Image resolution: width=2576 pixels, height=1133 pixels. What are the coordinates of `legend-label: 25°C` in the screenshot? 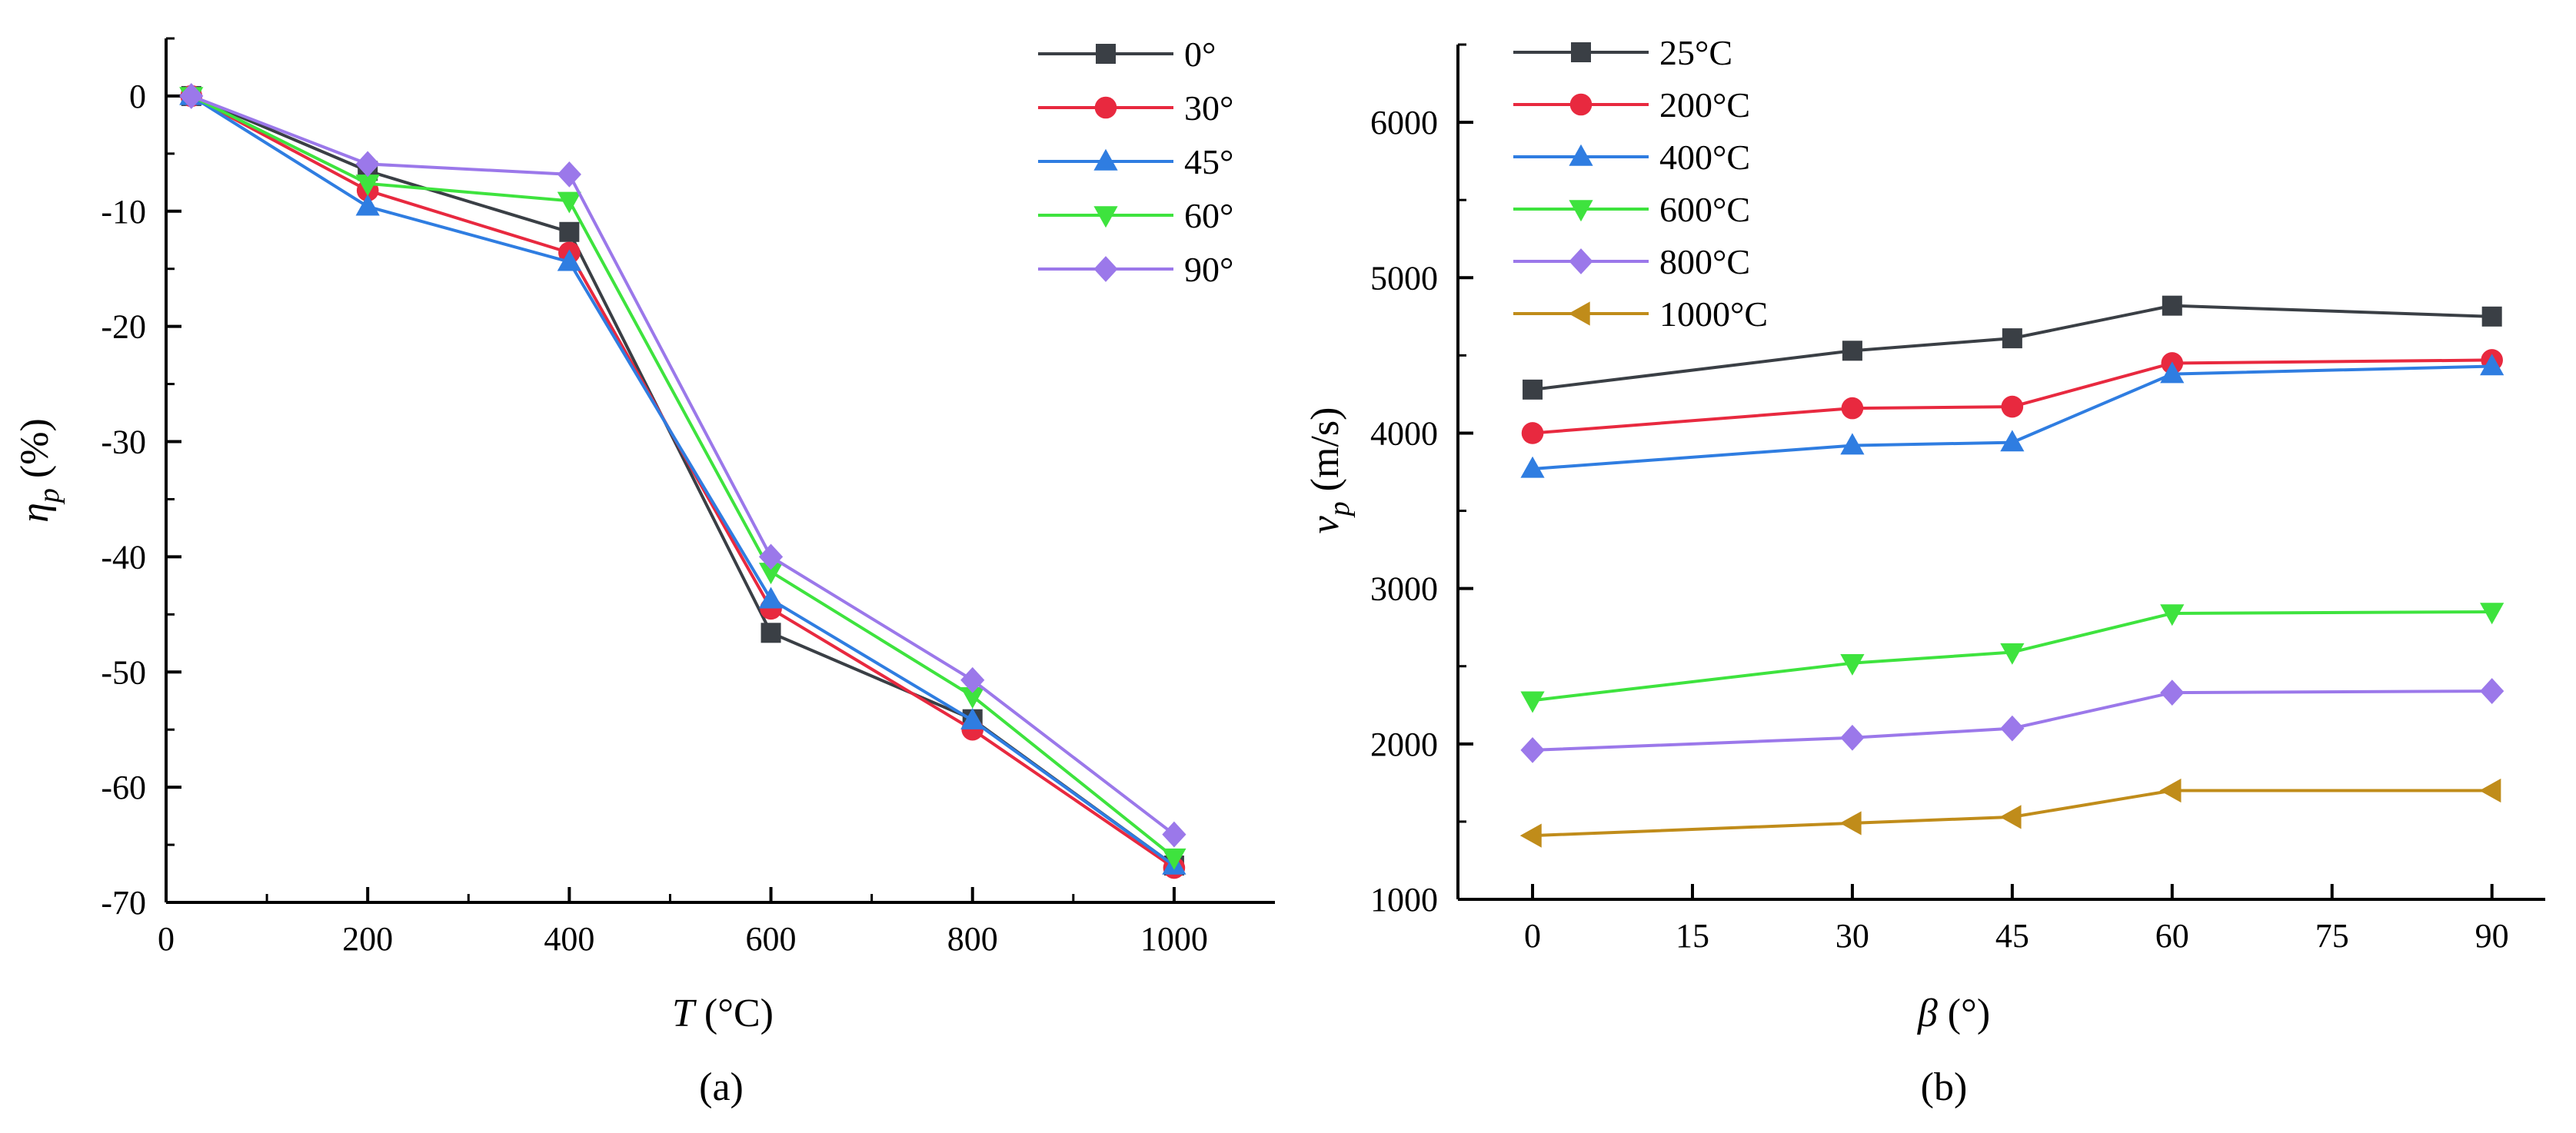 It's located at (1696, 52).